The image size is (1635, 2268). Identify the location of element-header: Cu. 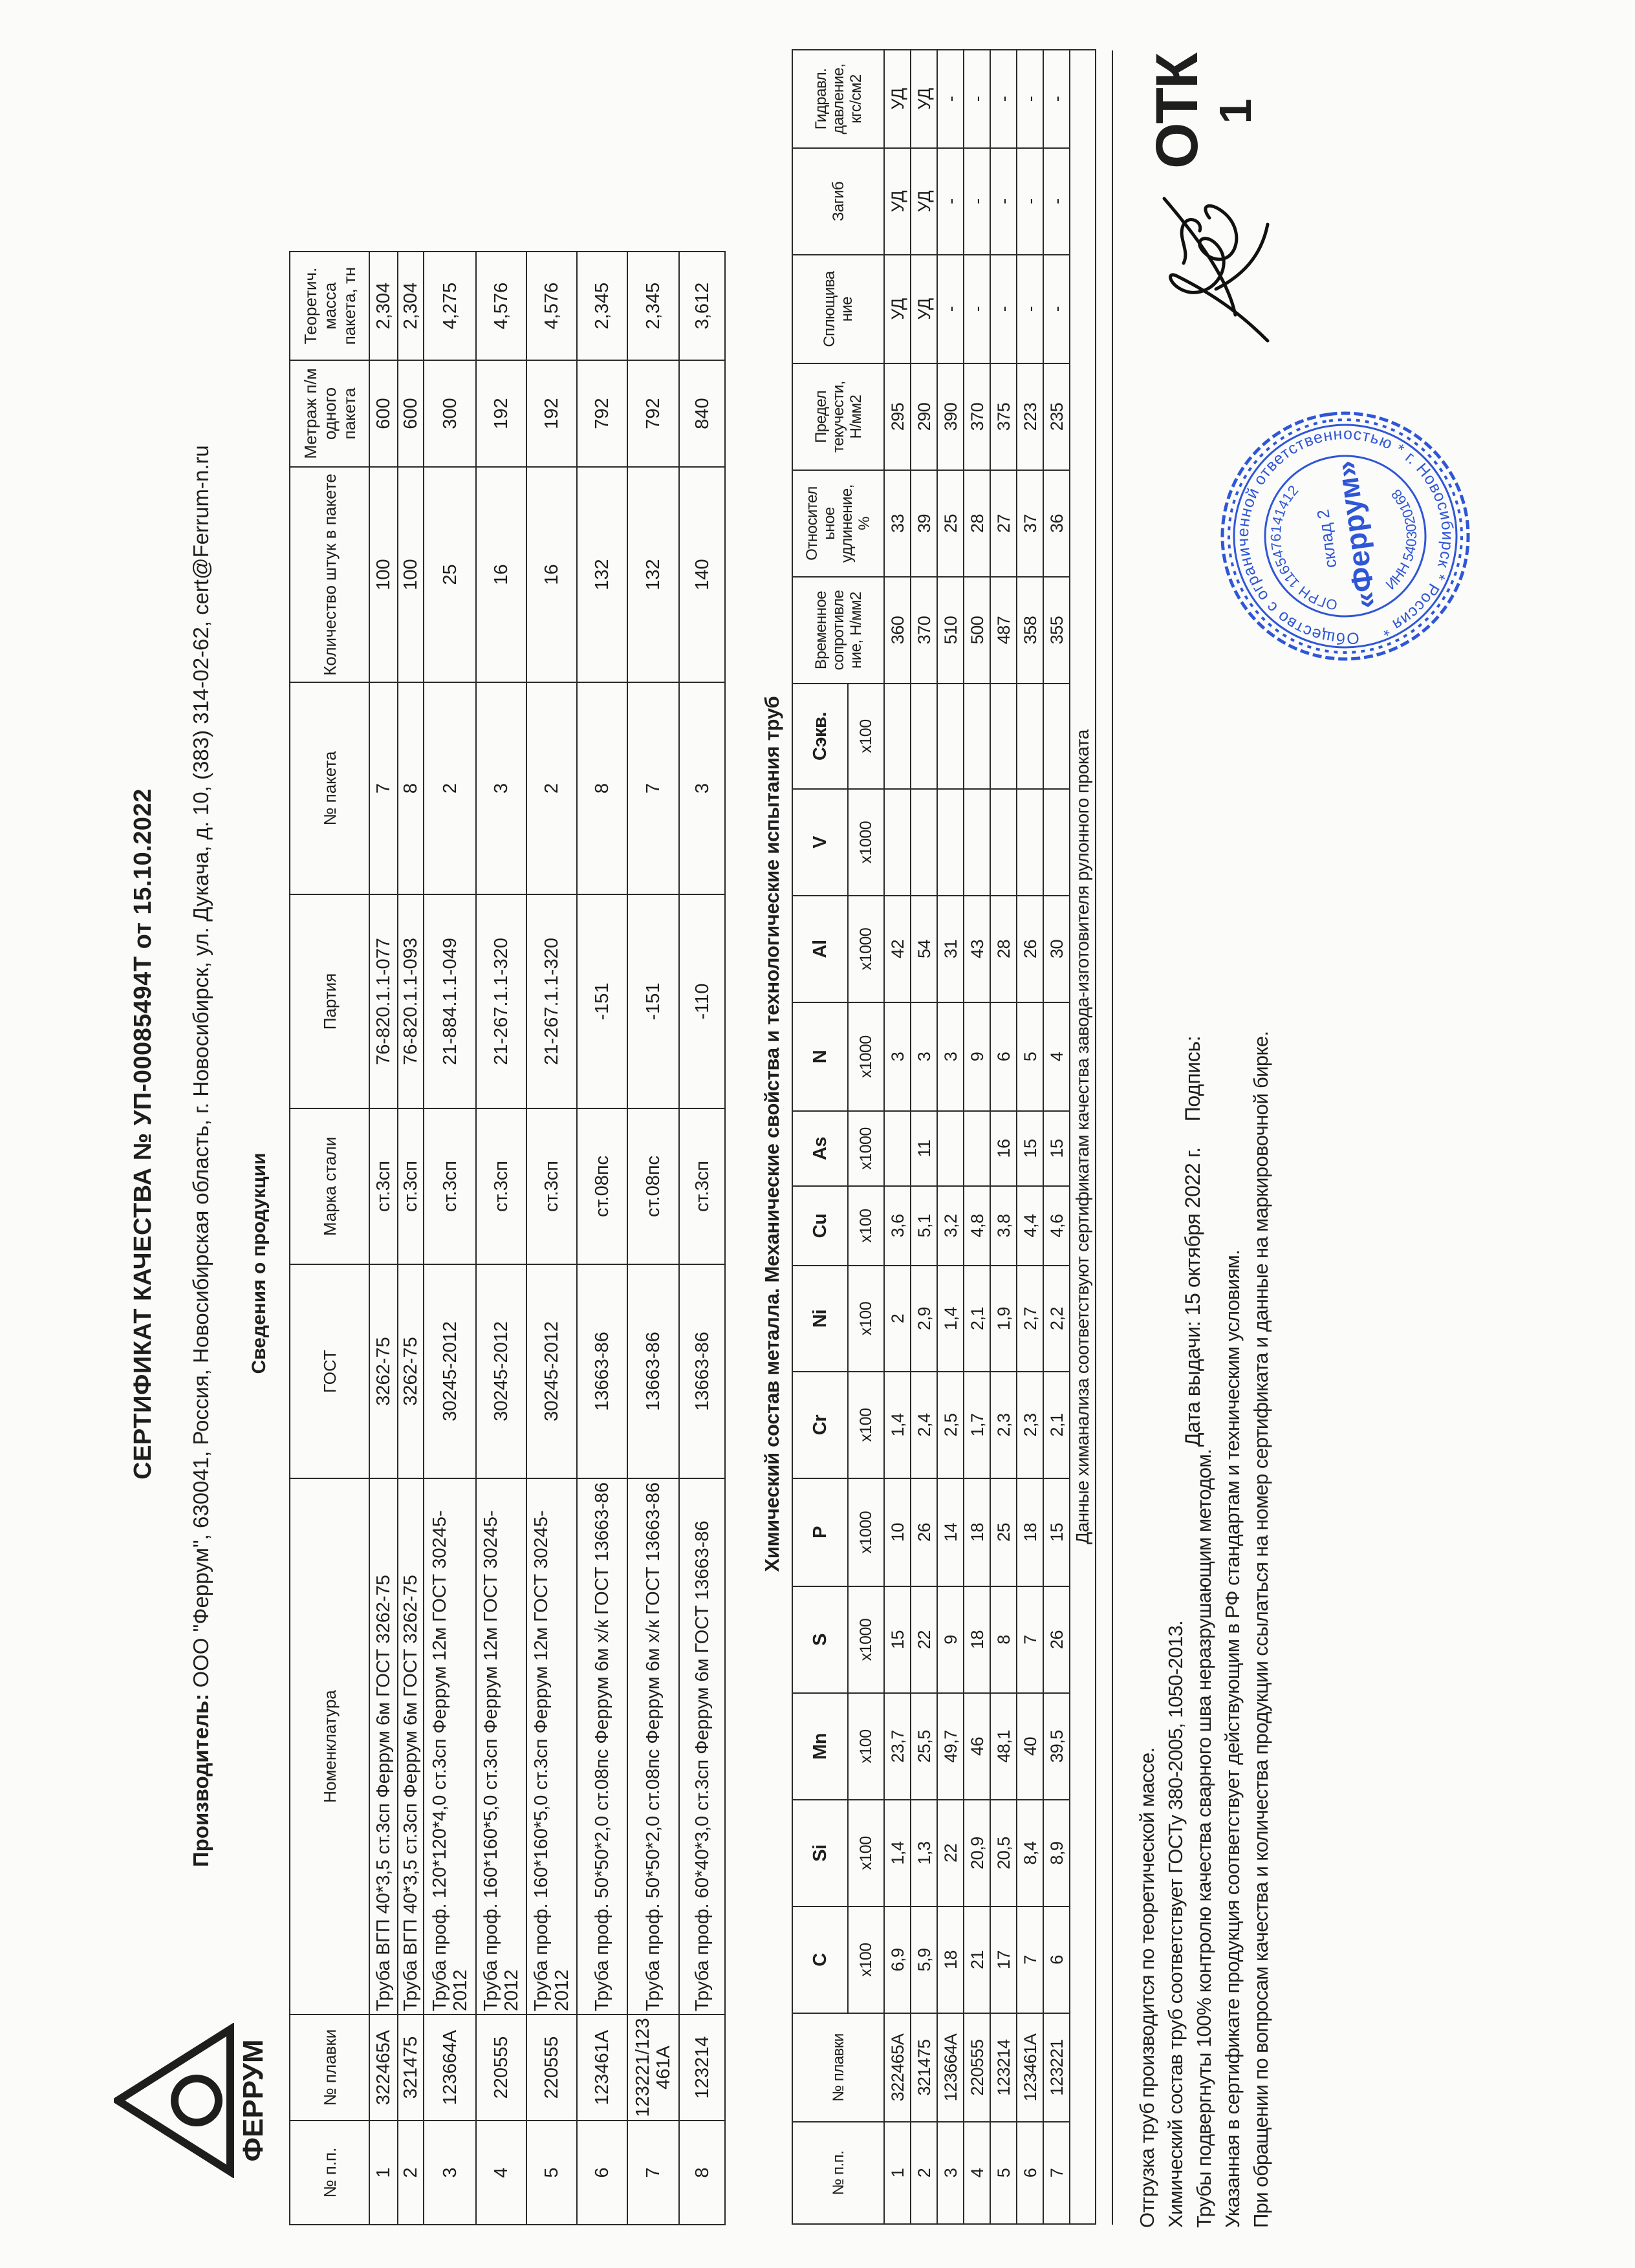
(820, 1226).